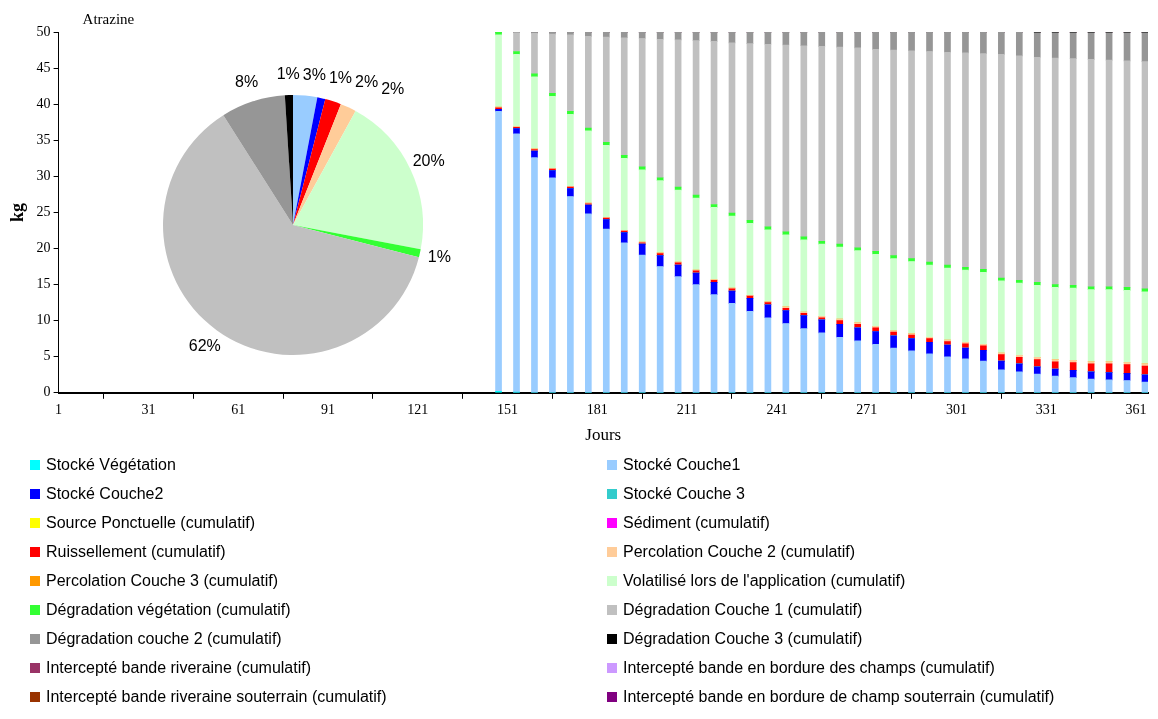  What do you see at coordinates (597, 409) in the screenshot?
I see `x-tick-label: 181` at bounding box center [597, 409].